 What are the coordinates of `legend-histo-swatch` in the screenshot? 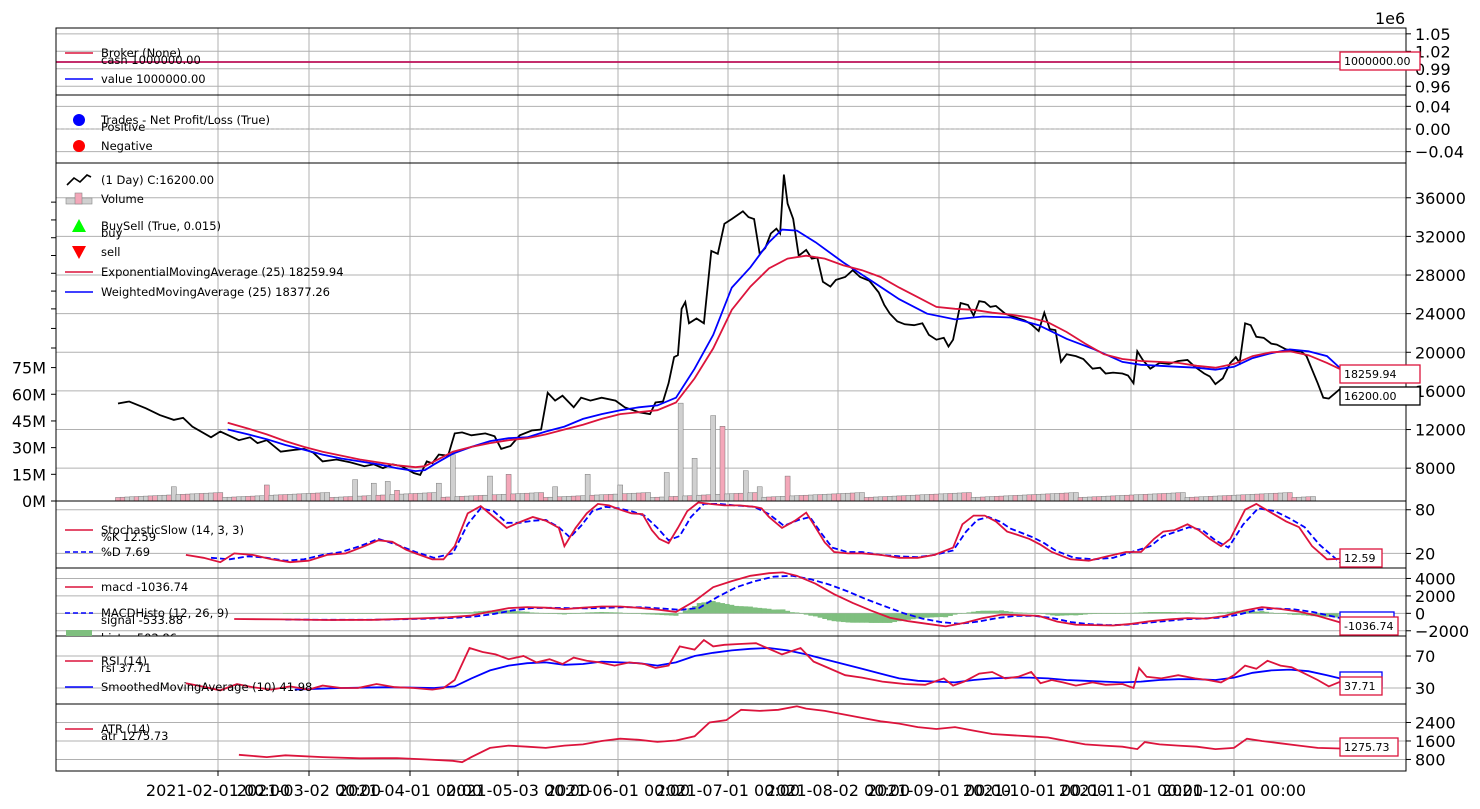 It's located at (79, 633).